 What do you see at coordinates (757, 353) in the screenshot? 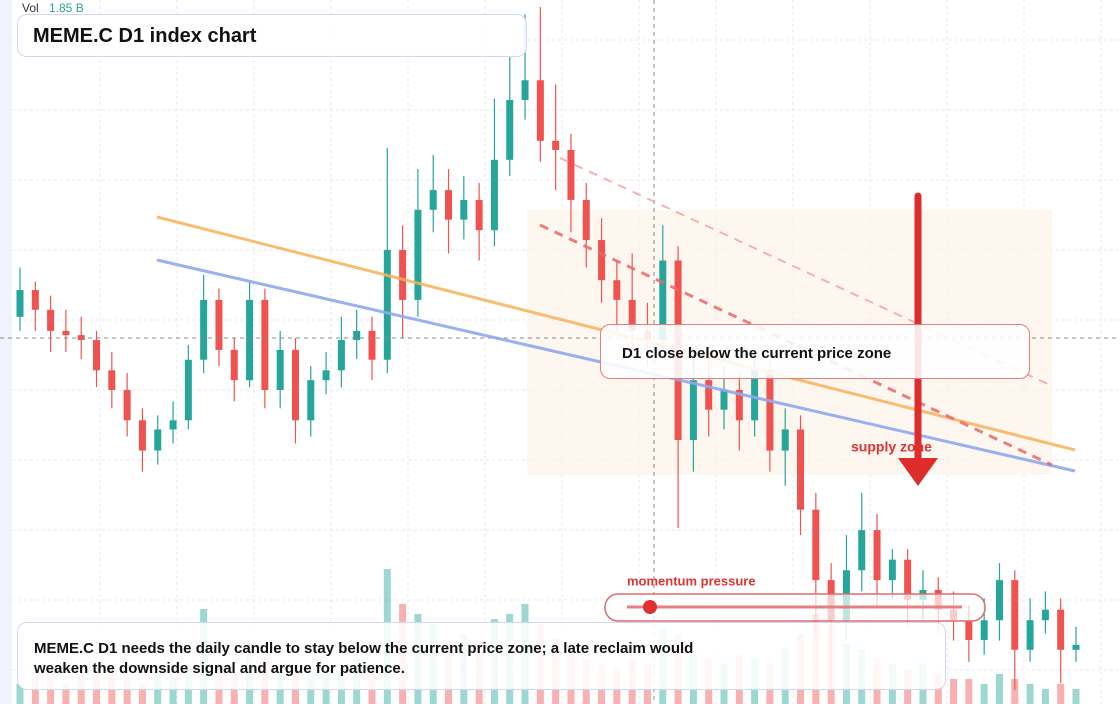
I see `annotation-text: D1 close below the current price zone` at bounding box center [757, 353].